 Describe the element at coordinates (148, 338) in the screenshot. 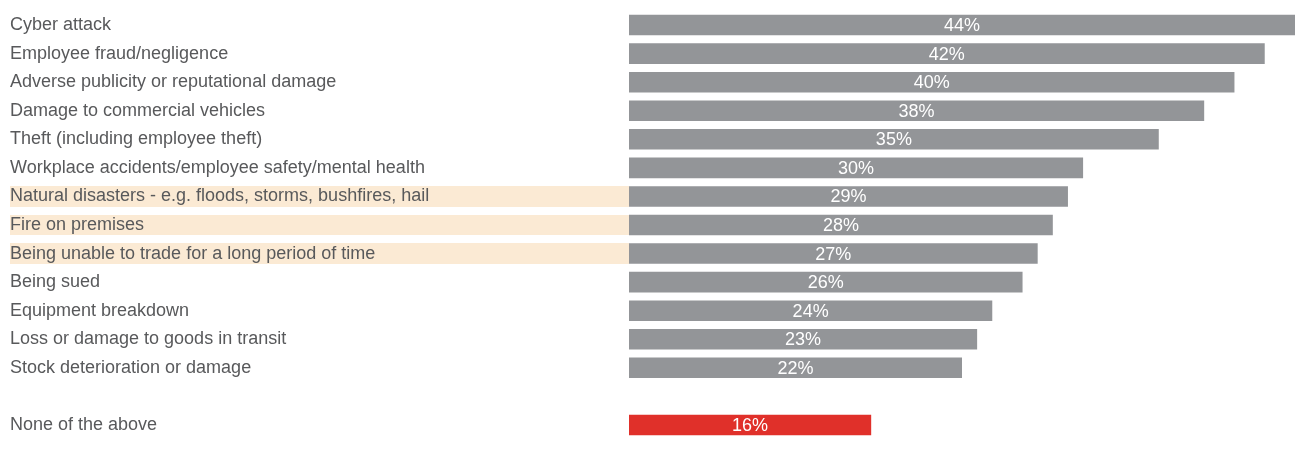

I see `y-tick-label: Loss or damage to goods in transit` at that location.